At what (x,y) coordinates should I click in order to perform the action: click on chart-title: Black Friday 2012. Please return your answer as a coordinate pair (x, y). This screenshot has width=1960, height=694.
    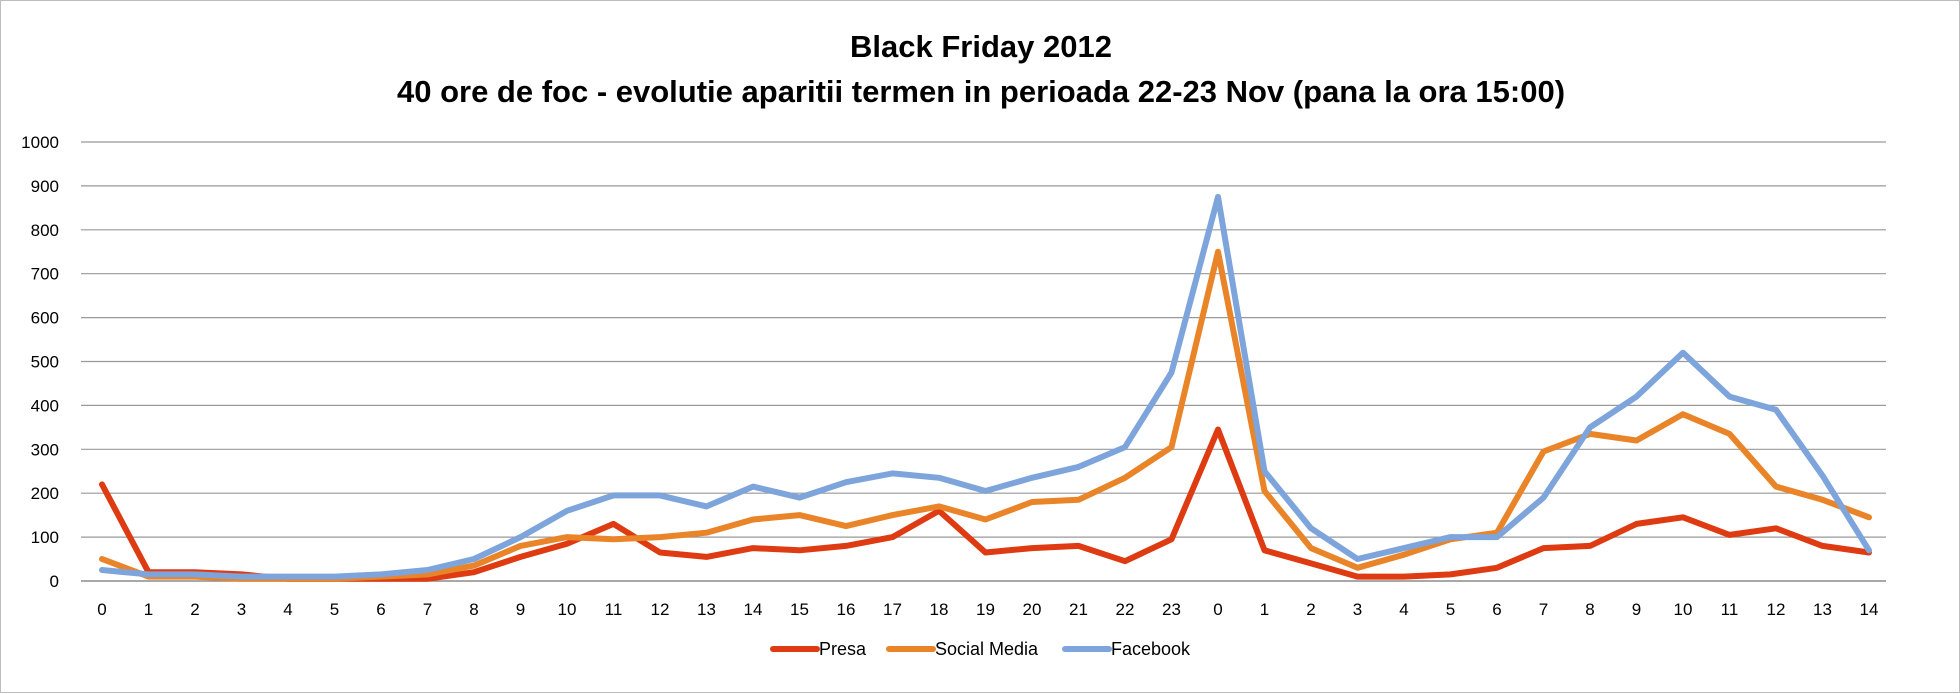
    Looking at the image, I should click on (981, 46).